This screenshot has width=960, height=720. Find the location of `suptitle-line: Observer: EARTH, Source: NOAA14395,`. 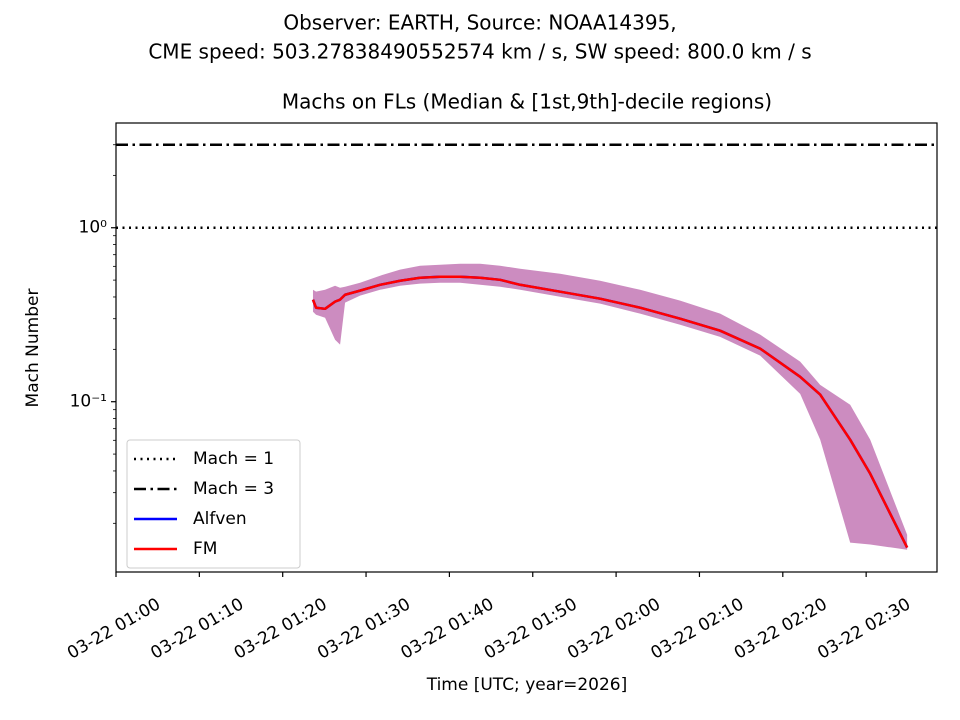

suptitle-line: Observer: EARTH, Source: NOAA14395, is located at coordinates (479, 23).